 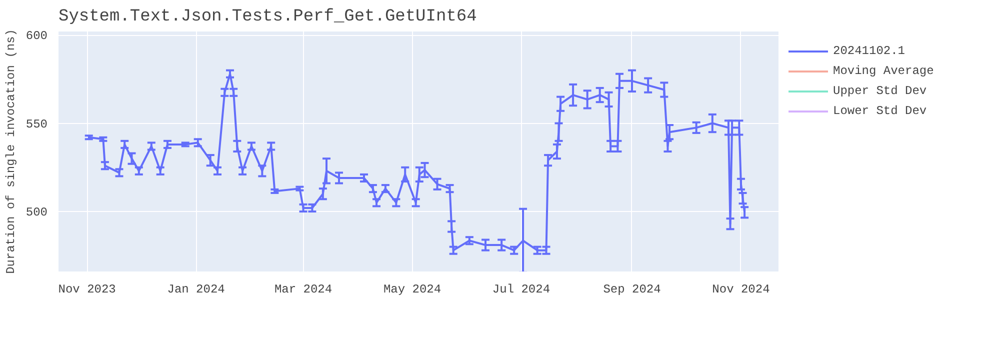 I want to click on chart-title: System.Text.Json.Tests.Perf_Get.GetUInt64, so click(x=267, y=17).